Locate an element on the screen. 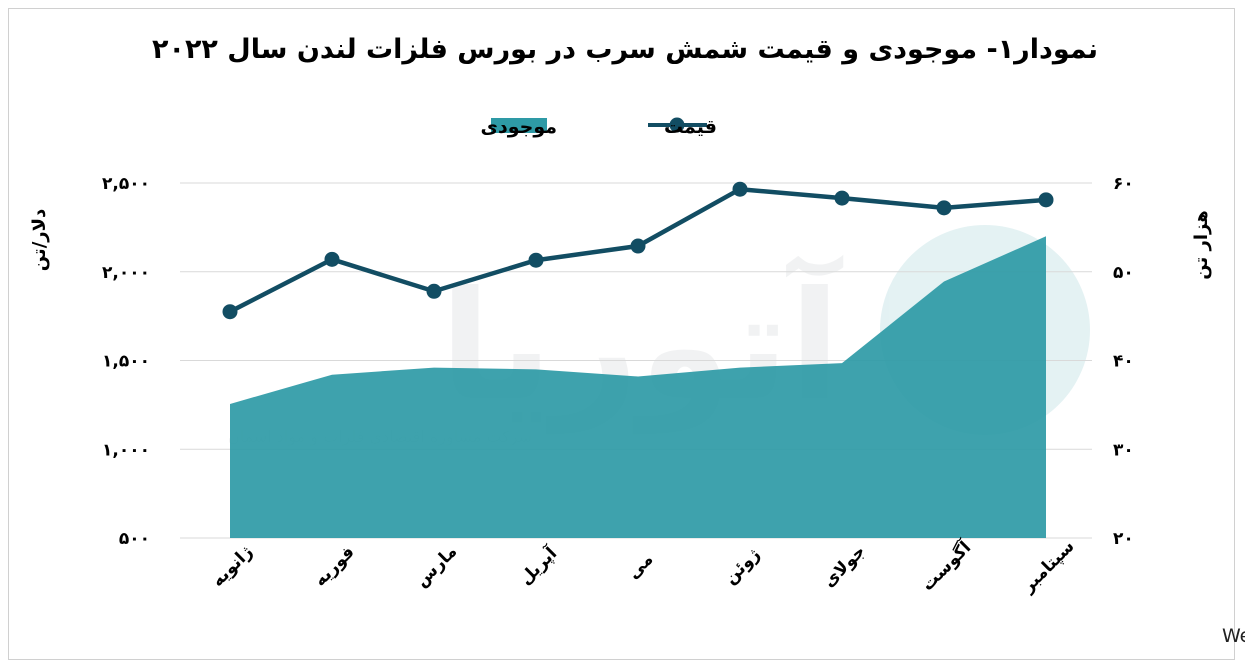  right-axis-ticks: ۲۰ ۳۰ ۴۰ ۵۰ ۶۰ is located at coordinates (1123, 361).